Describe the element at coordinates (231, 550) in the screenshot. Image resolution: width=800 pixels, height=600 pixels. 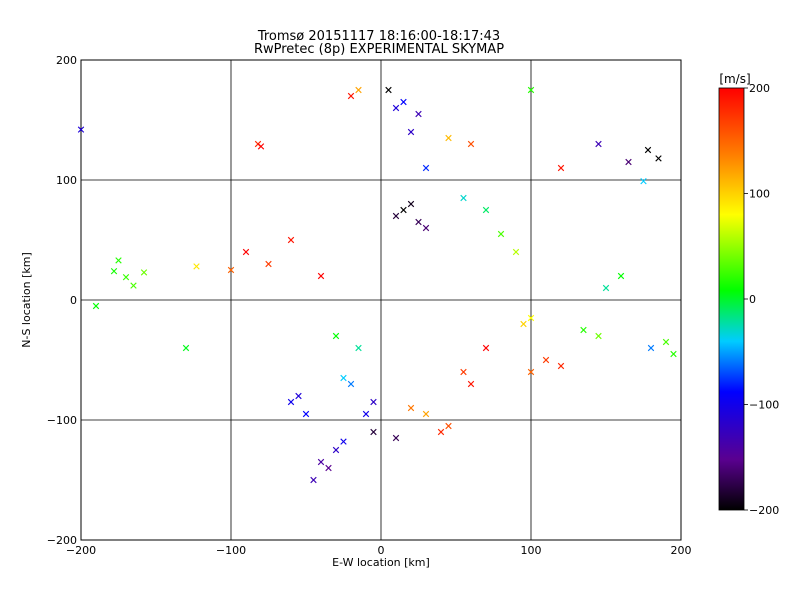
I see `x-tick-label: −100` at that location.